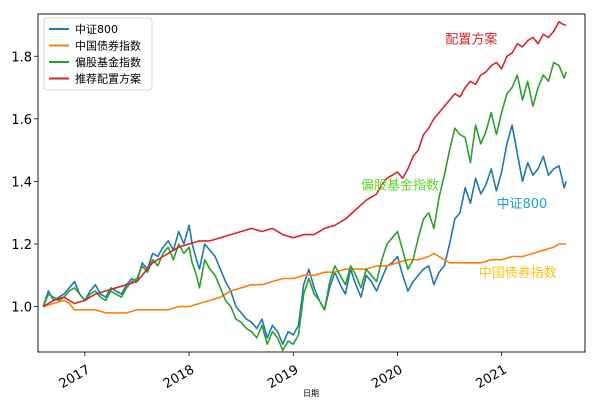  Describe the element at coordinates (98, 54) in the screenshot. I see `legend-box` at that location.